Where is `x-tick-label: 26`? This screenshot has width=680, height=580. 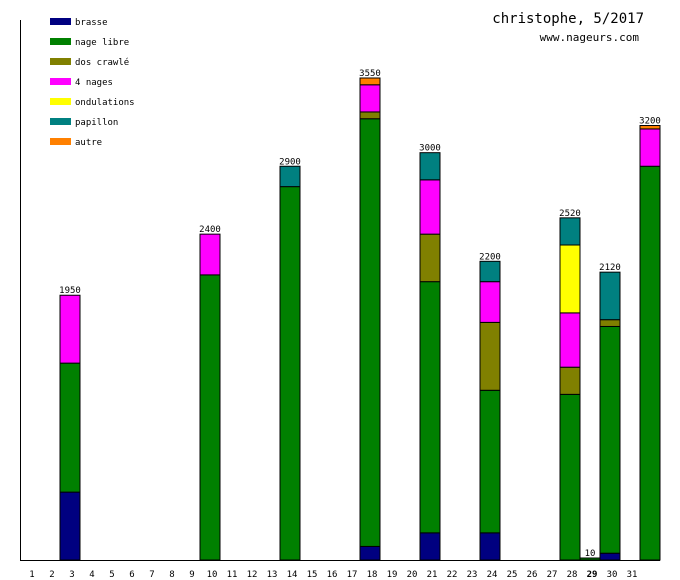 x-tick-label: 26 is located at coordinates (532, 575).